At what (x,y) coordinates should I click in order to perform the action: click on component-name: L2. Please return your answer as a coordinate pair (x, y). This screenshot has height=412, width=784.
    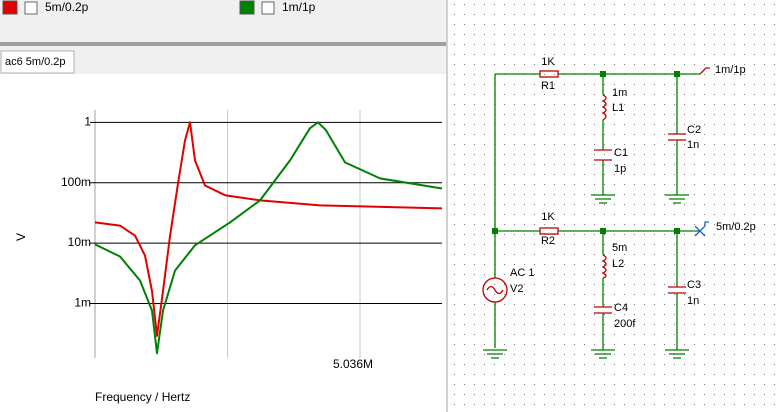
    Looking at the image, I should click on (618, 264).